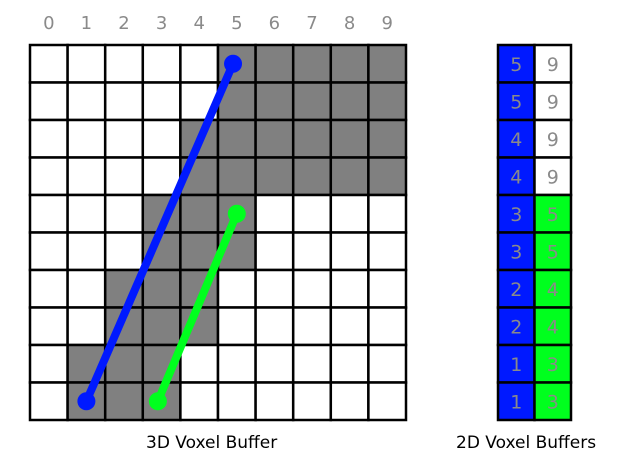 This screenshot has width=629, height=472. What do you see at coordinates (553, 252) in the screenshot?
I see `end-buffer-value: 5` at bounding box center [553, 252].